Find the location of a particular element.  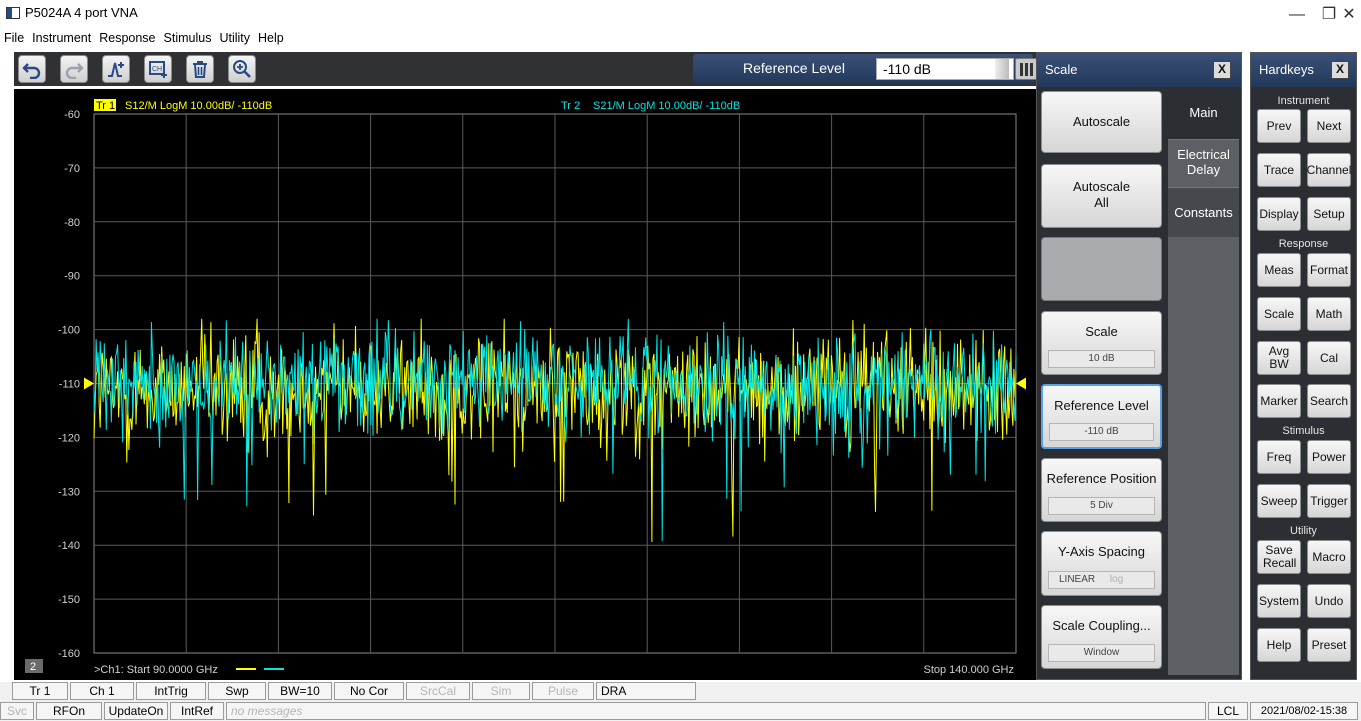

trace-button: Trace is located at coordinates (1279, 170).